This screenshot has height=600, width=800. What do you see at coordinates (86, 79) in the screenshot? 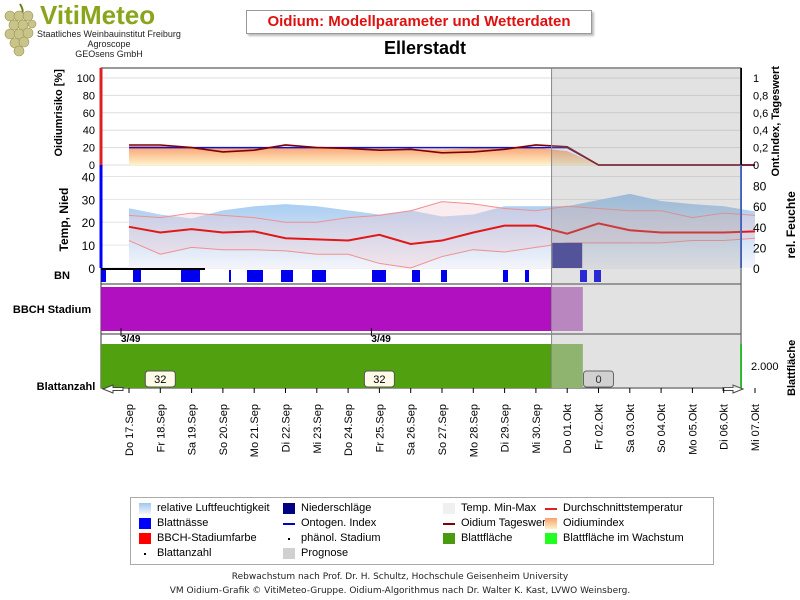
I see `p1-left-tick: 100` at bounding box center [86, 79].